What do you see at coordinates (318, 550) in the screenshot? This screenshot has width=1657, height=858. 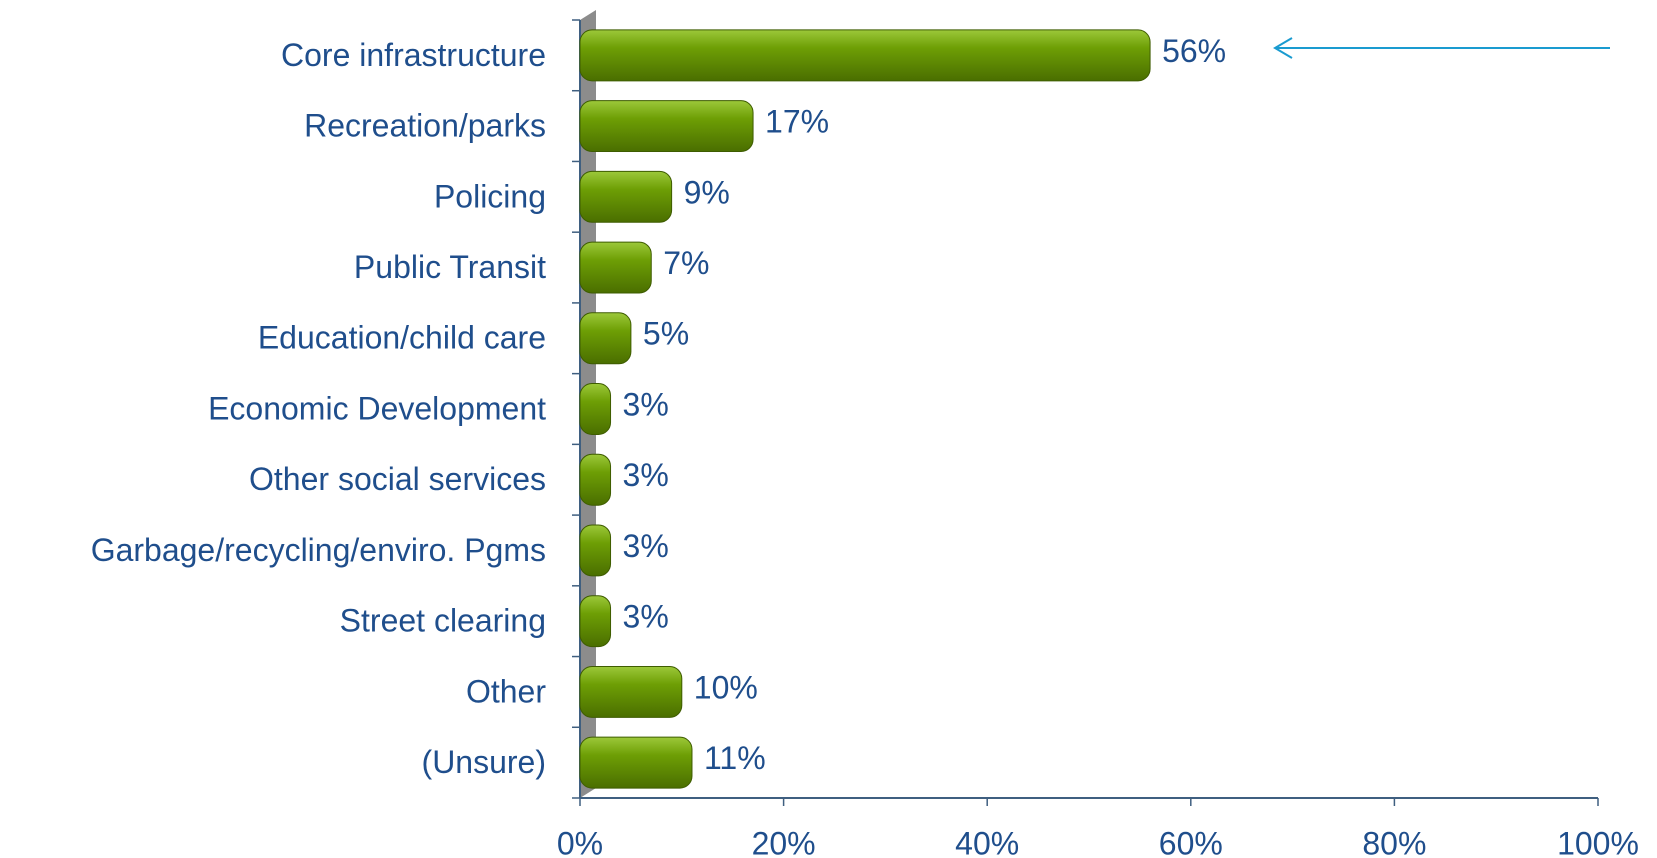 I see `y-tick-label: Garbage/recycling/enviro. Pgms` at bounding box center [318, 550].